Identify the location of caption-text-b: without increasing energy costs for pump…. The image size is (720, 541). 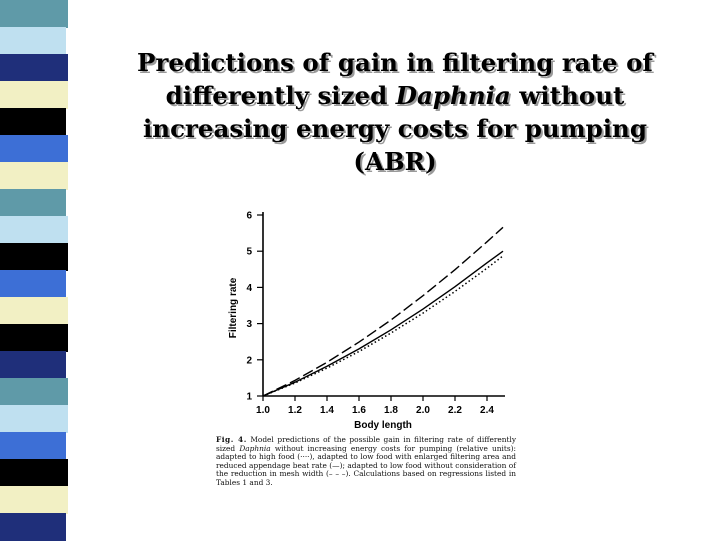
(366, 465).